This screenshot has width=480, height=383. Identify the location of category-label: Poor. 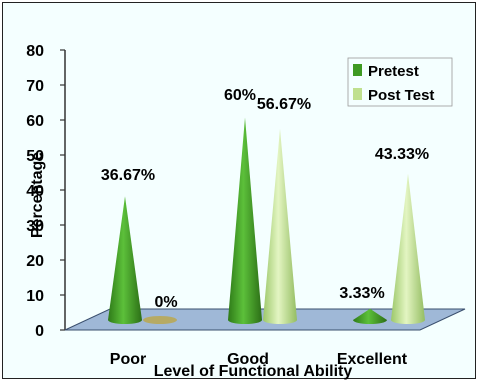
(128, 359).